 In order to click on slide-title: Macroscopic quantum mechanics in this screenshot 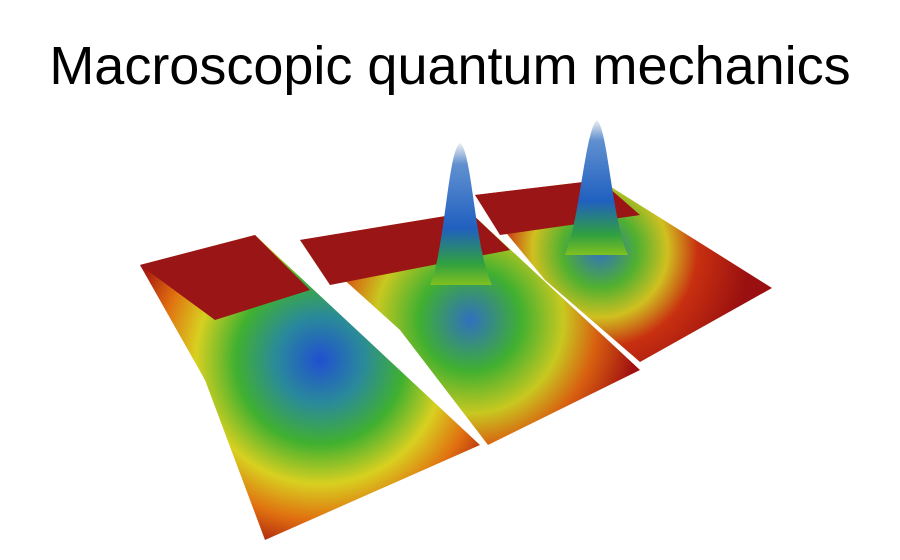, I will do `click(450, 66)`.